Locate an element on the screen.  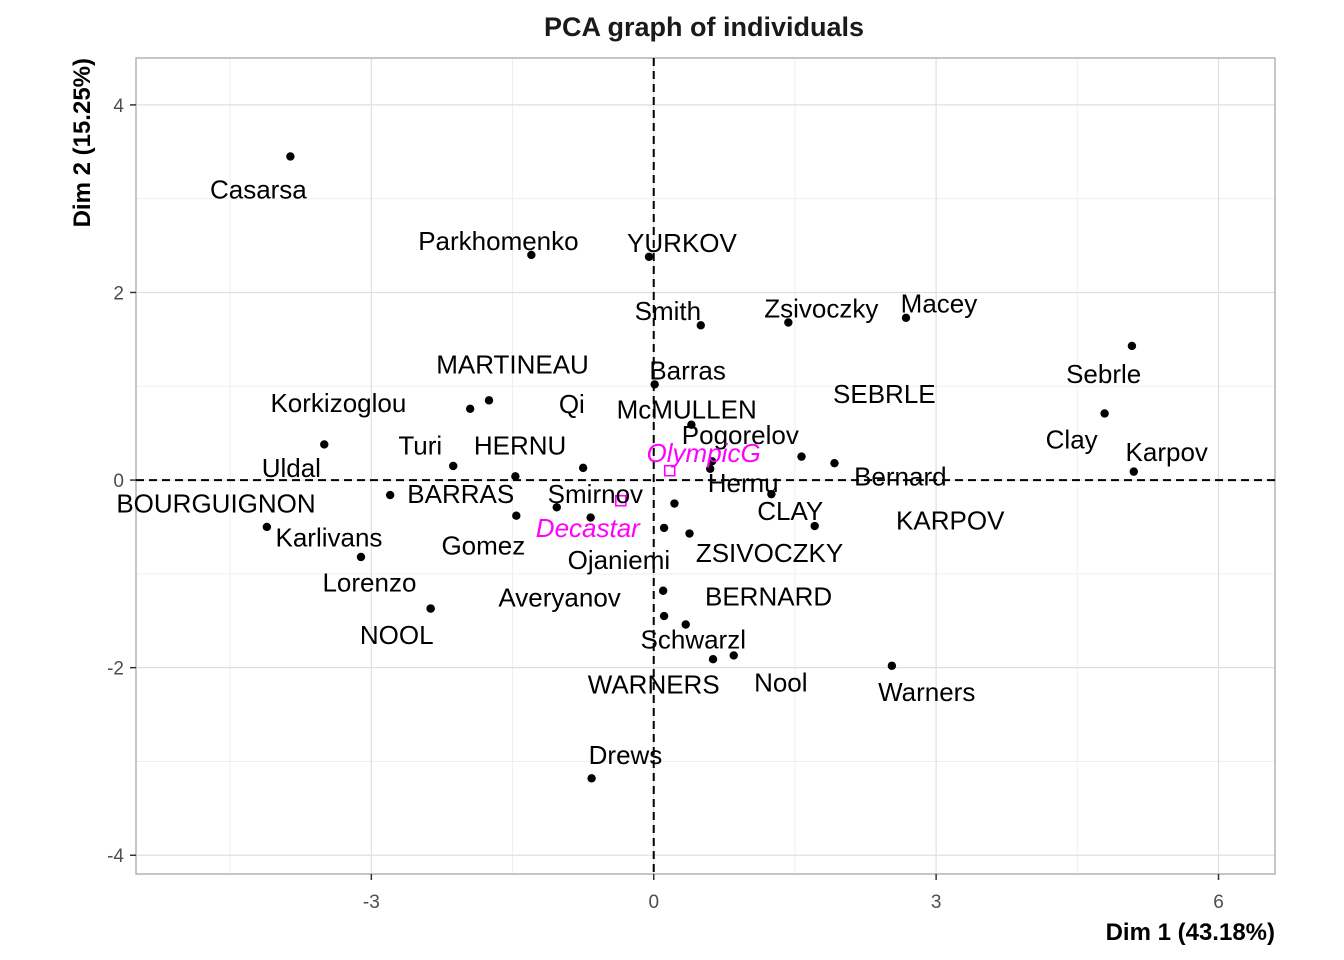
point-label: Ojaniemi is located at coordinates (619, 560).